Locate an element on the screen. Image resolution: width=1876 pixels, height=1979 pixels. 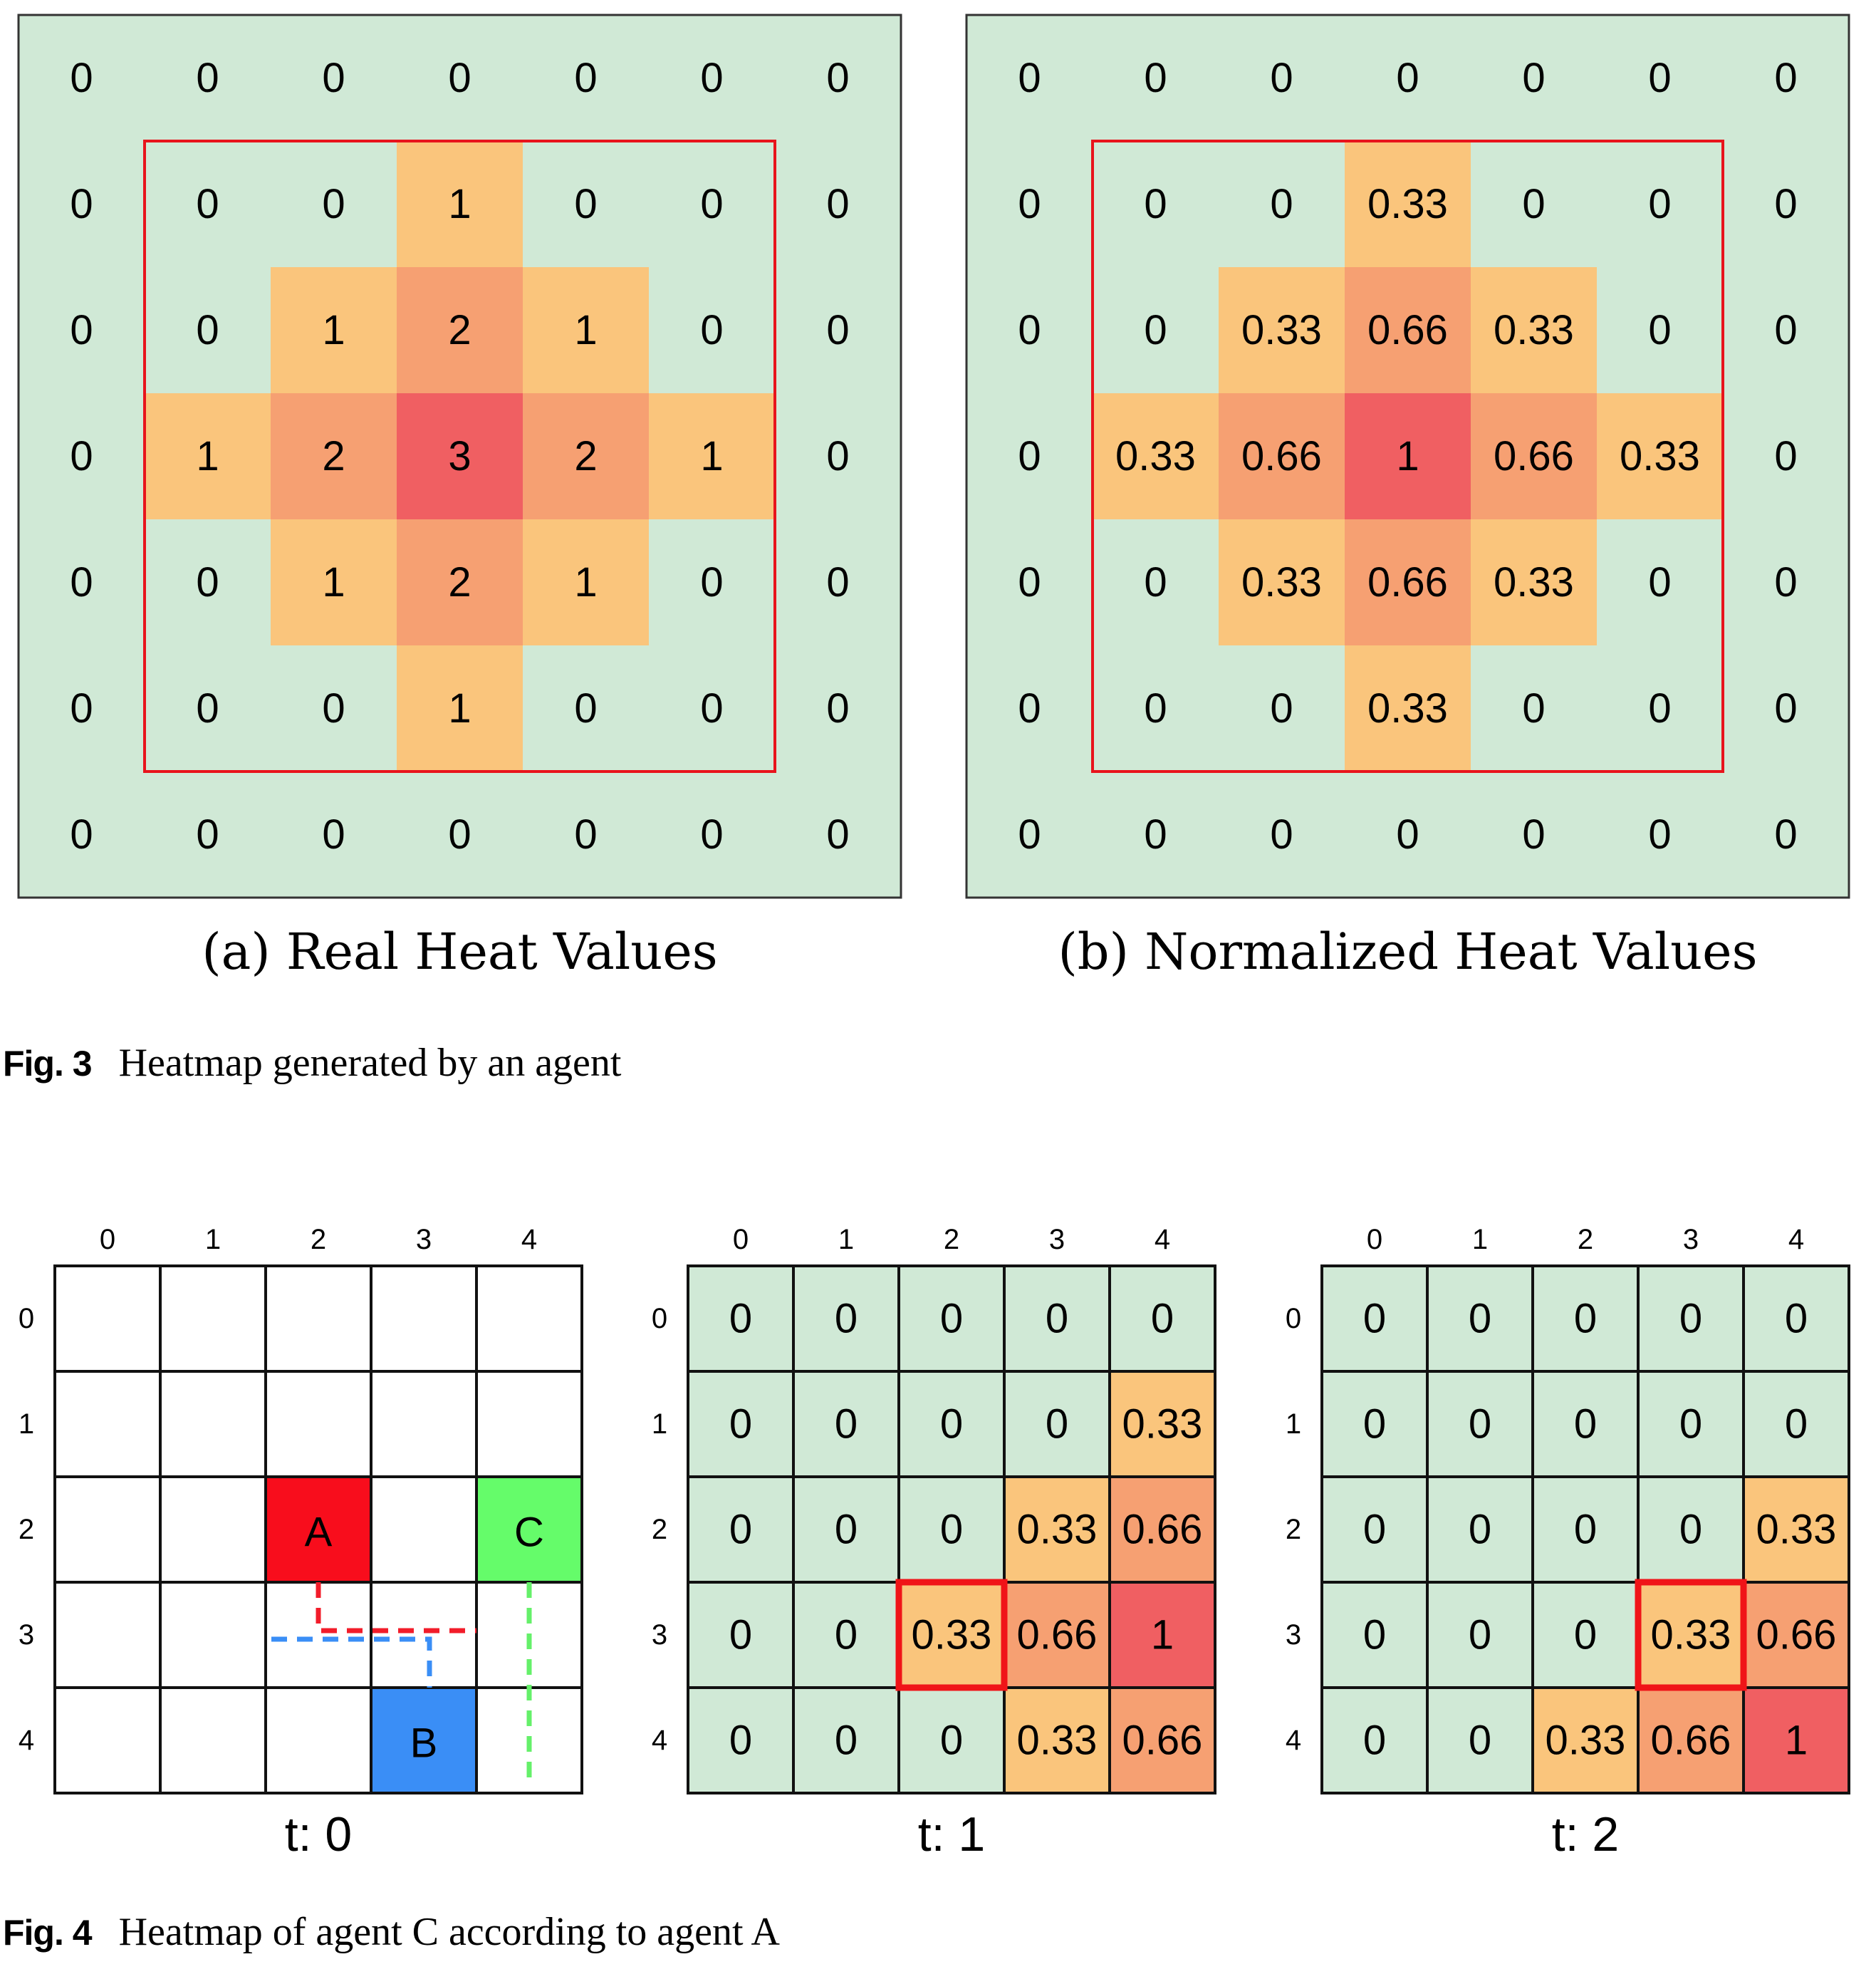
row-label: 4 is located at coordinates (1293, 1741).